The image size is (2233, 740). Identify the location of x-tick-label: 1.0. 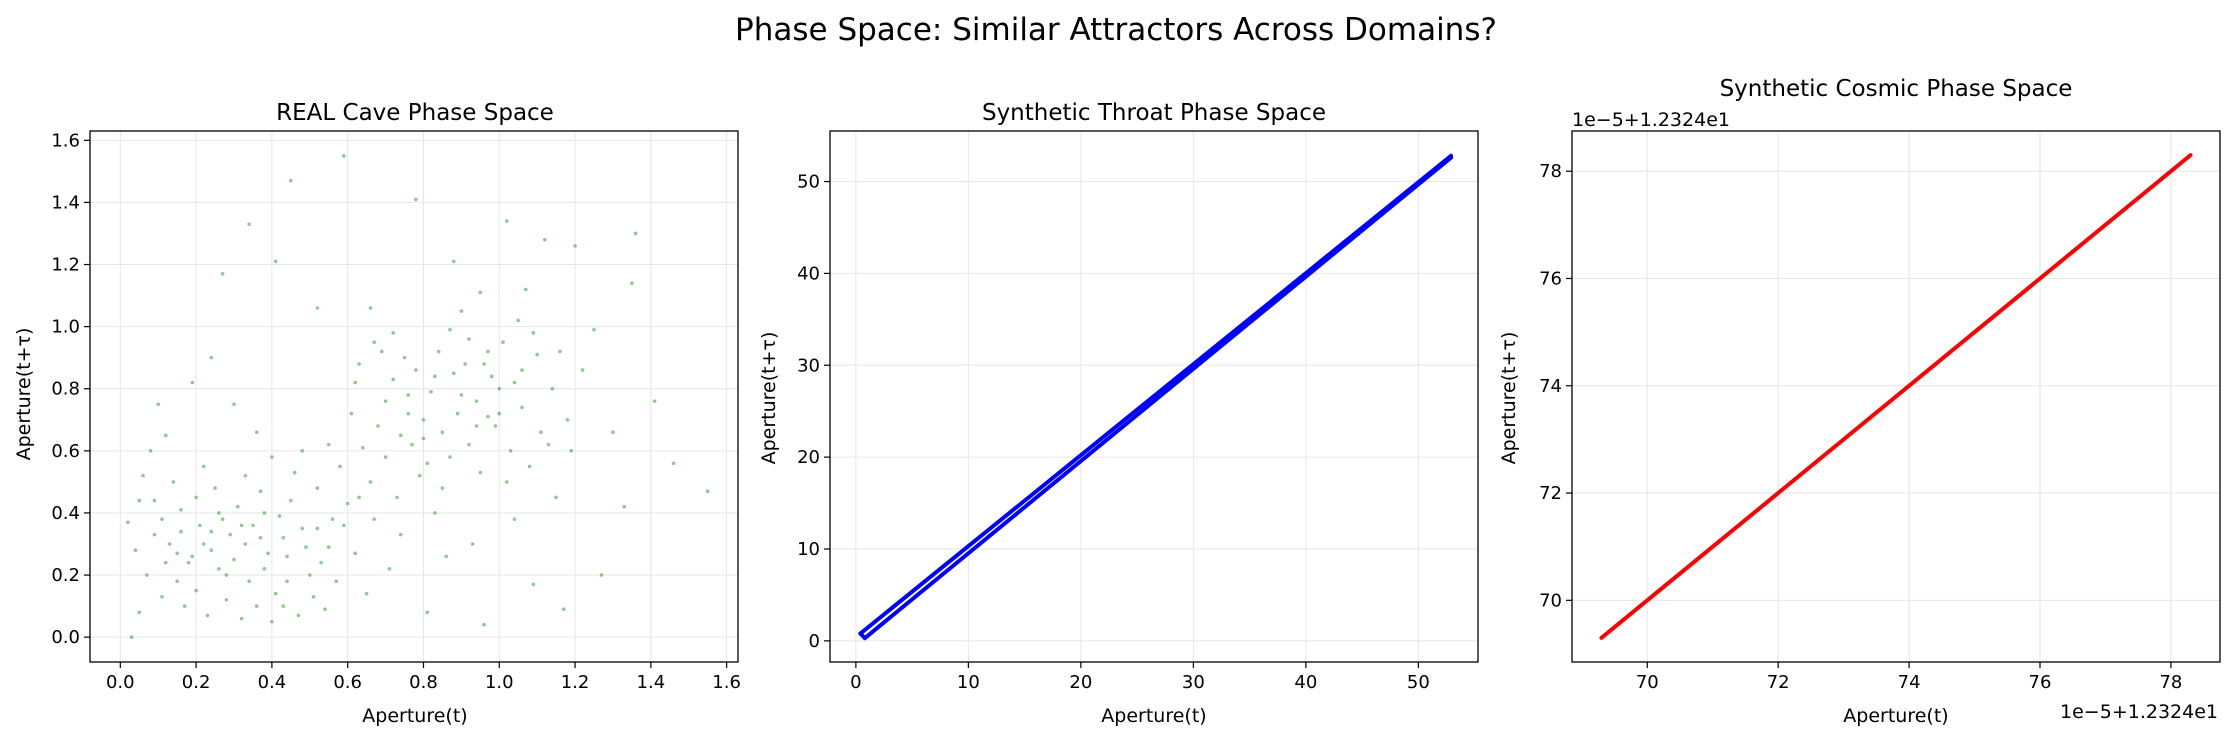
(499, 682).